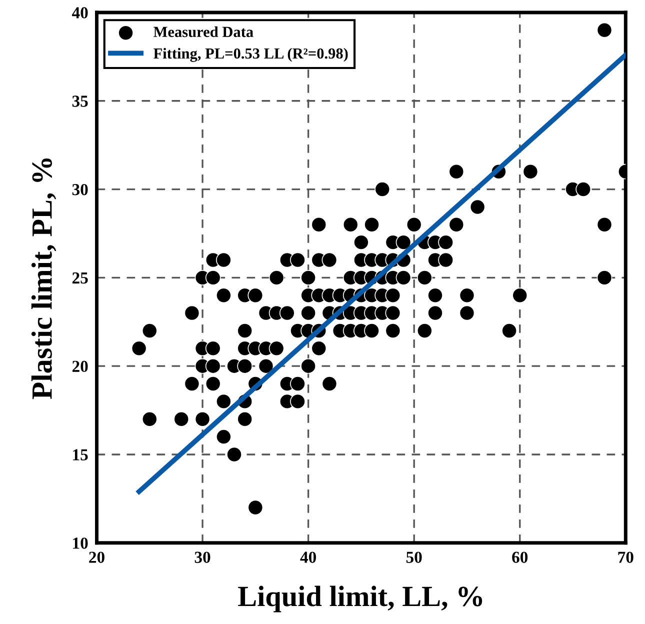  I want to click on y-tick-label: 15, so click(80, 454).